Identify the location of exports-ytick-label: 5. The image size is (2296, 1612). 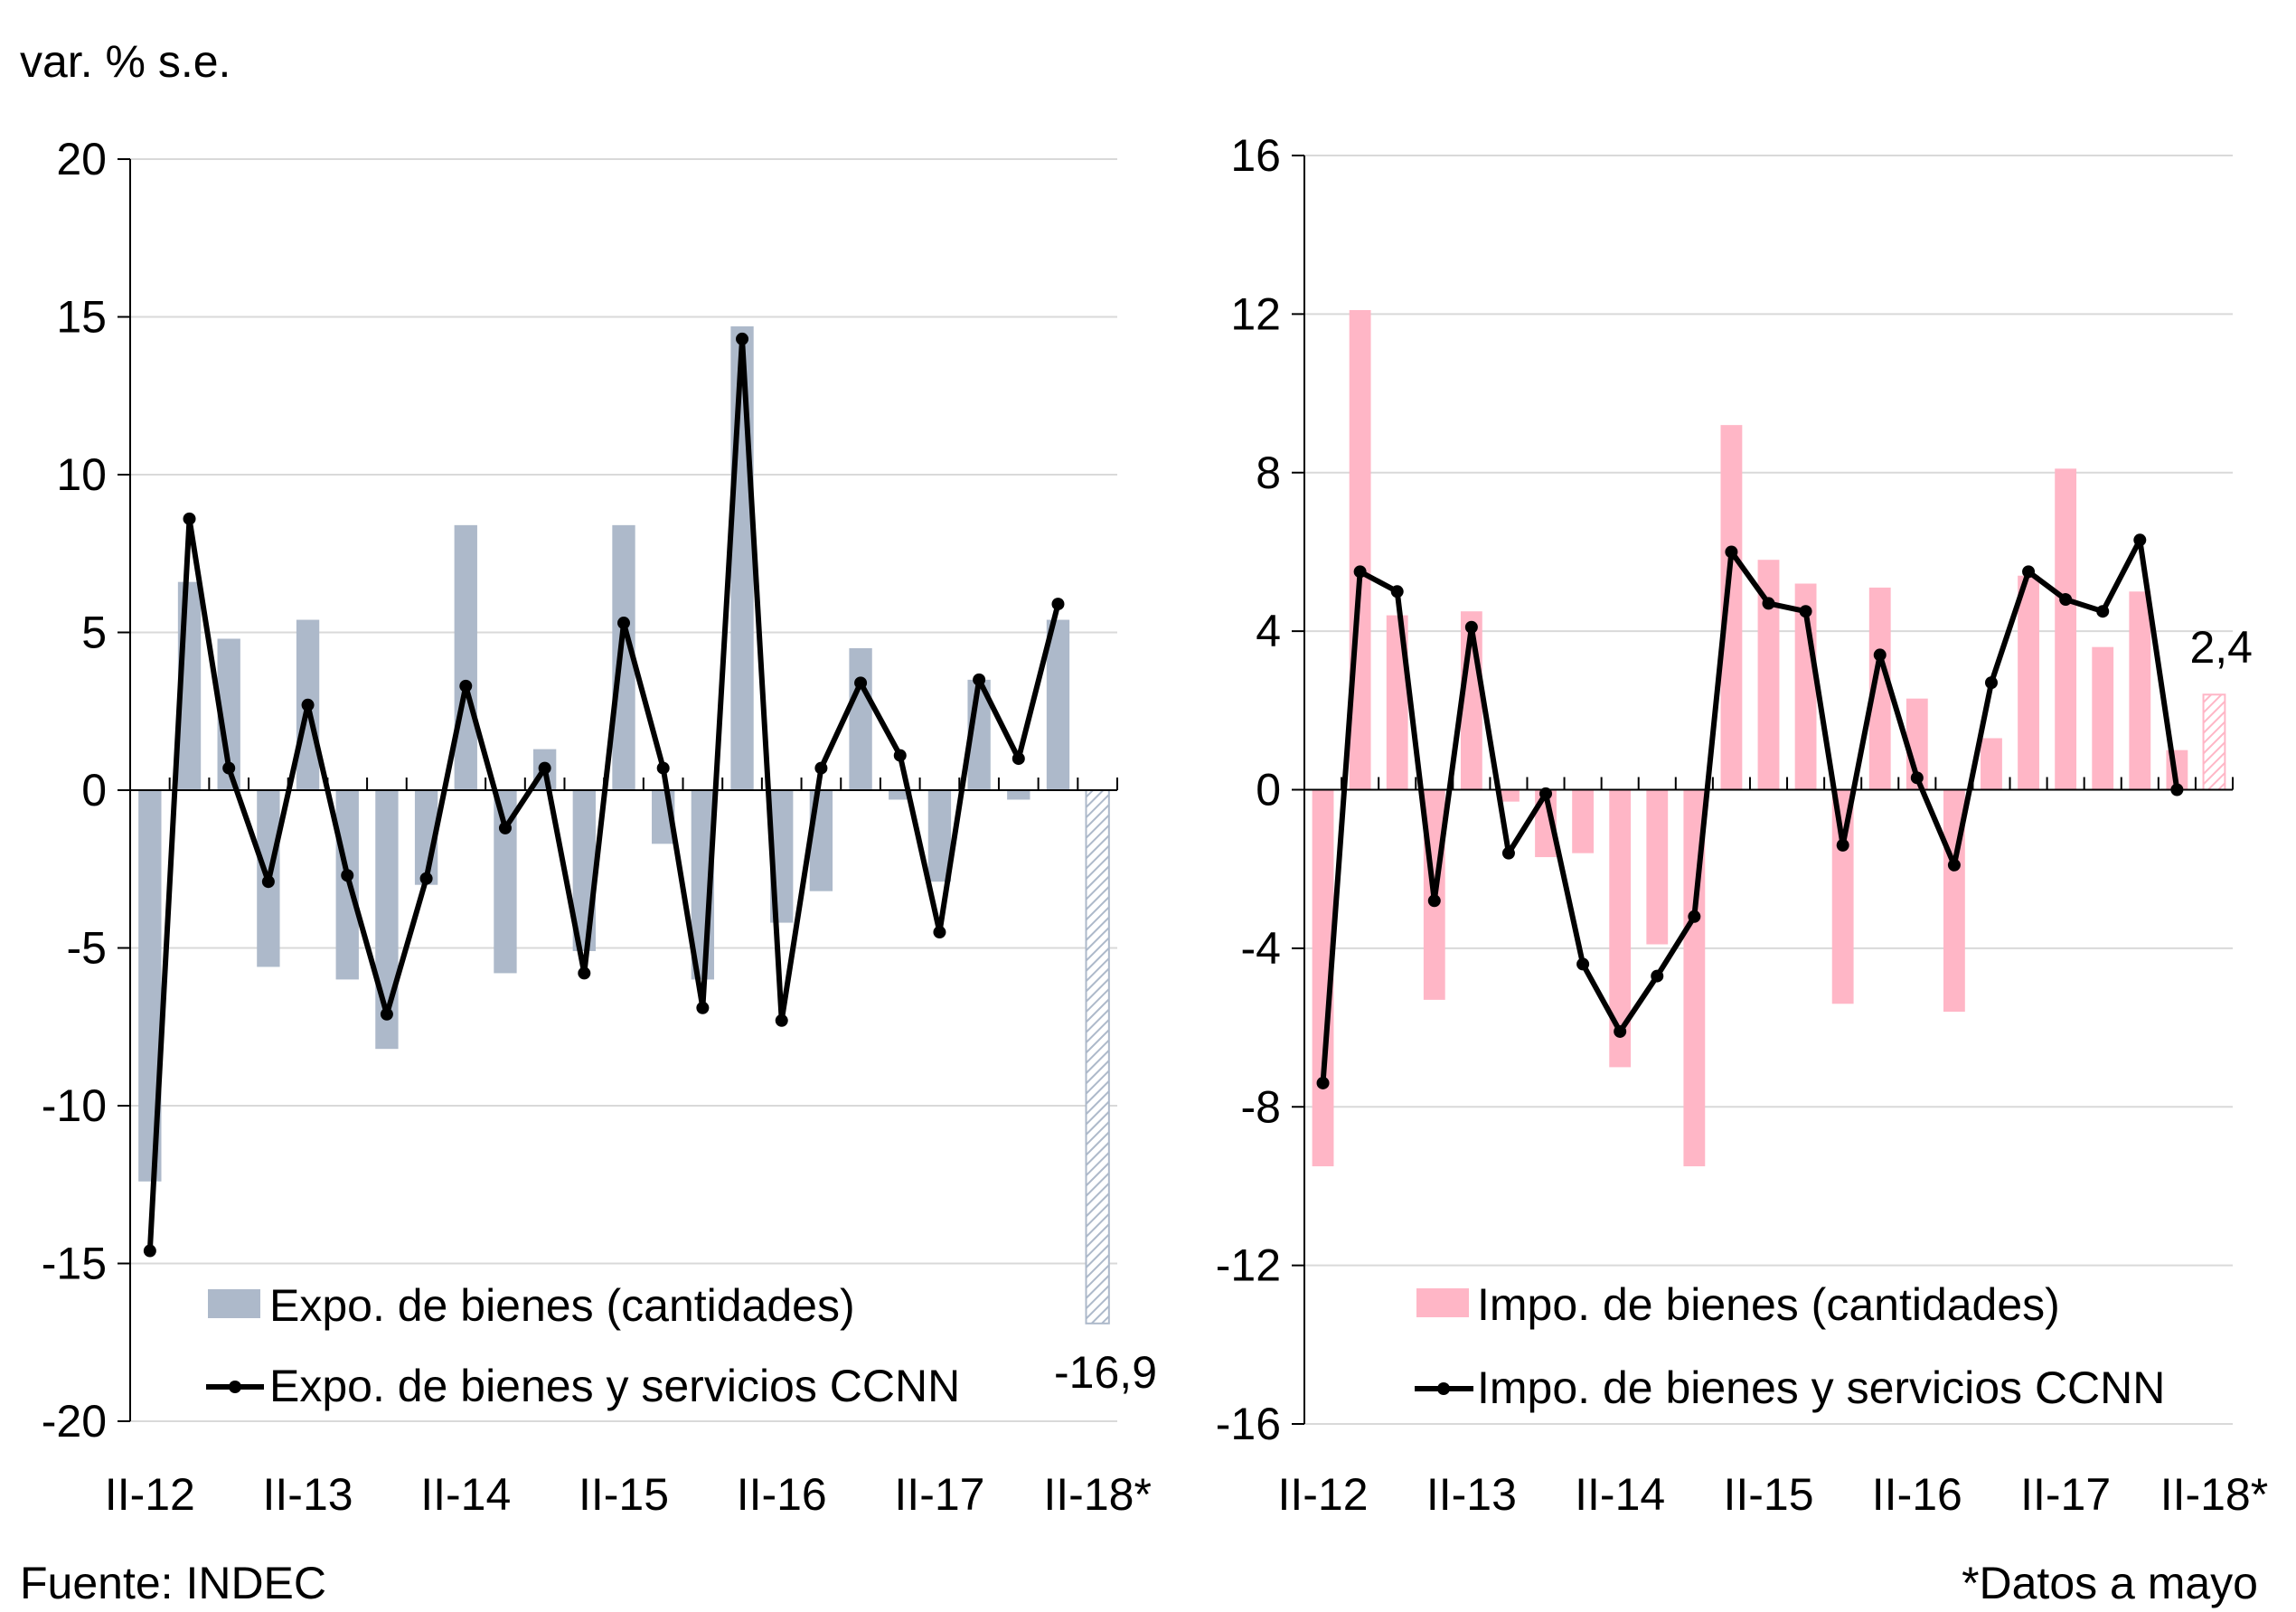
(94, 633).